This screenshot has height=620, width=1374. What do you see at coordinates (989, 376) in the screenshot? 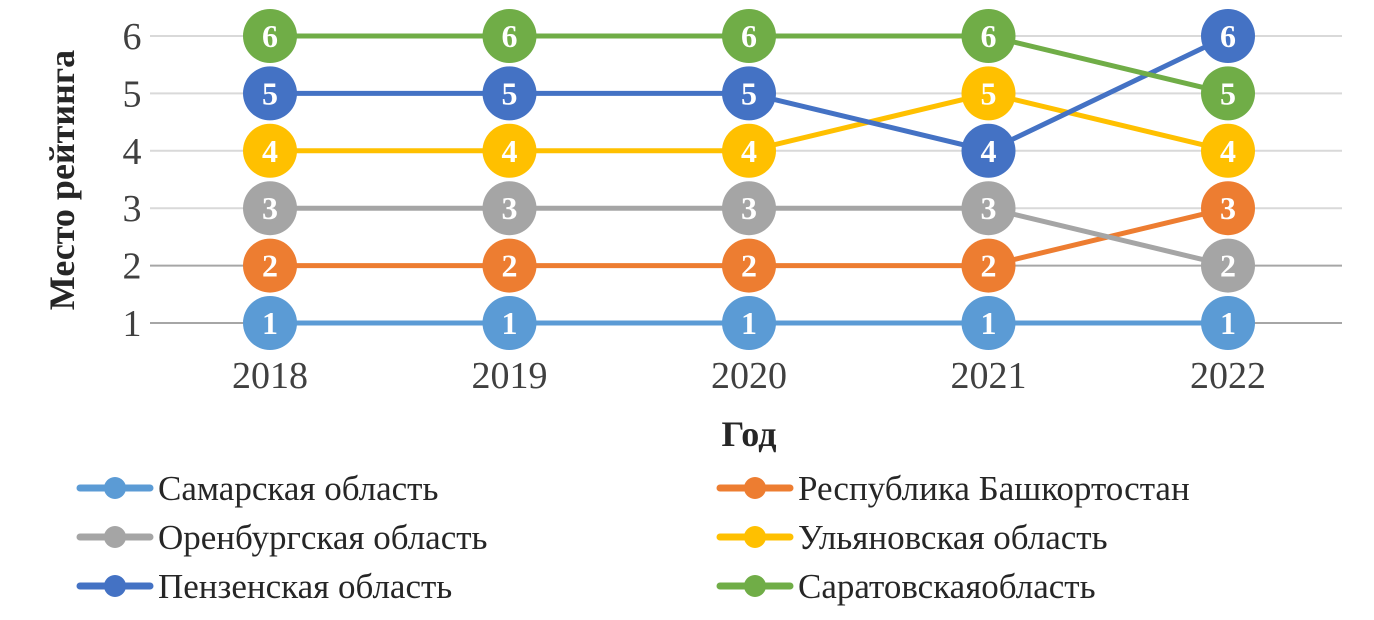
I see `x-tick-label: 2021` at bounding box center [989, 376].